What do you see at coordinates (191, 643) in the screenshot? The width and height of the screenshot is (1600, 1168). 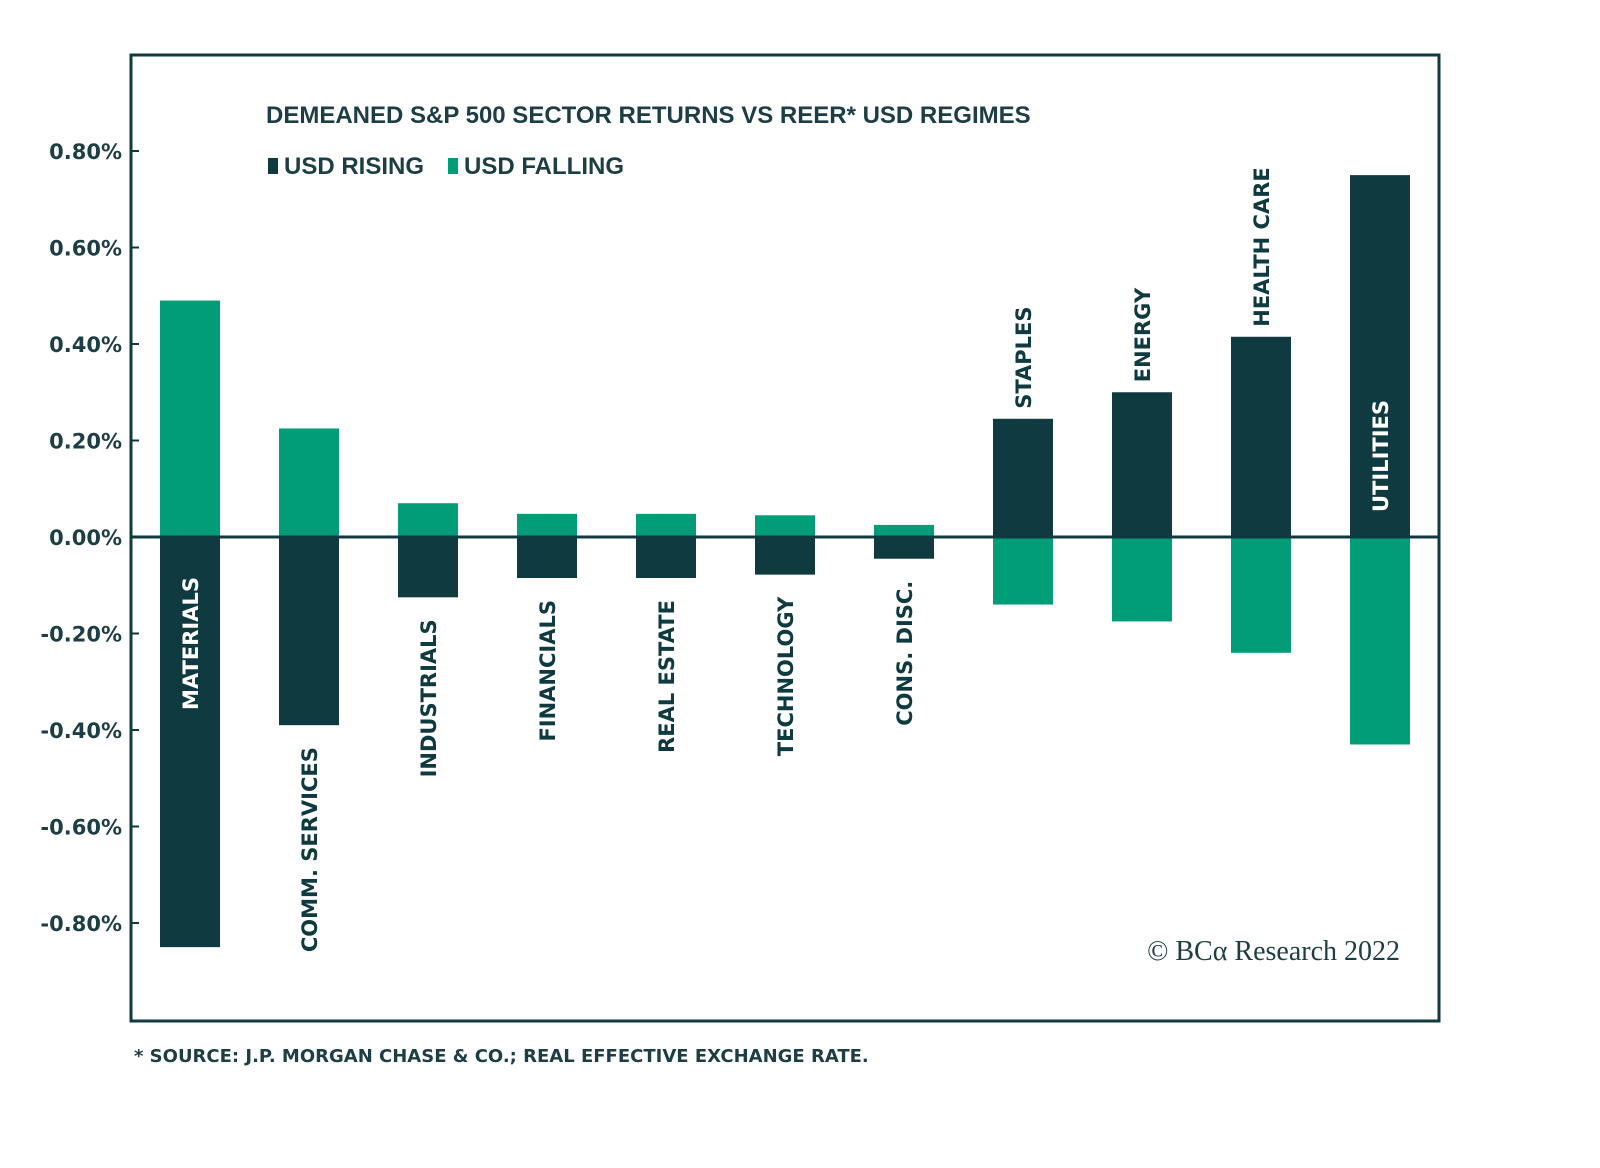 I see `category-label: MATERIALS` at bounding box center [191, 643].